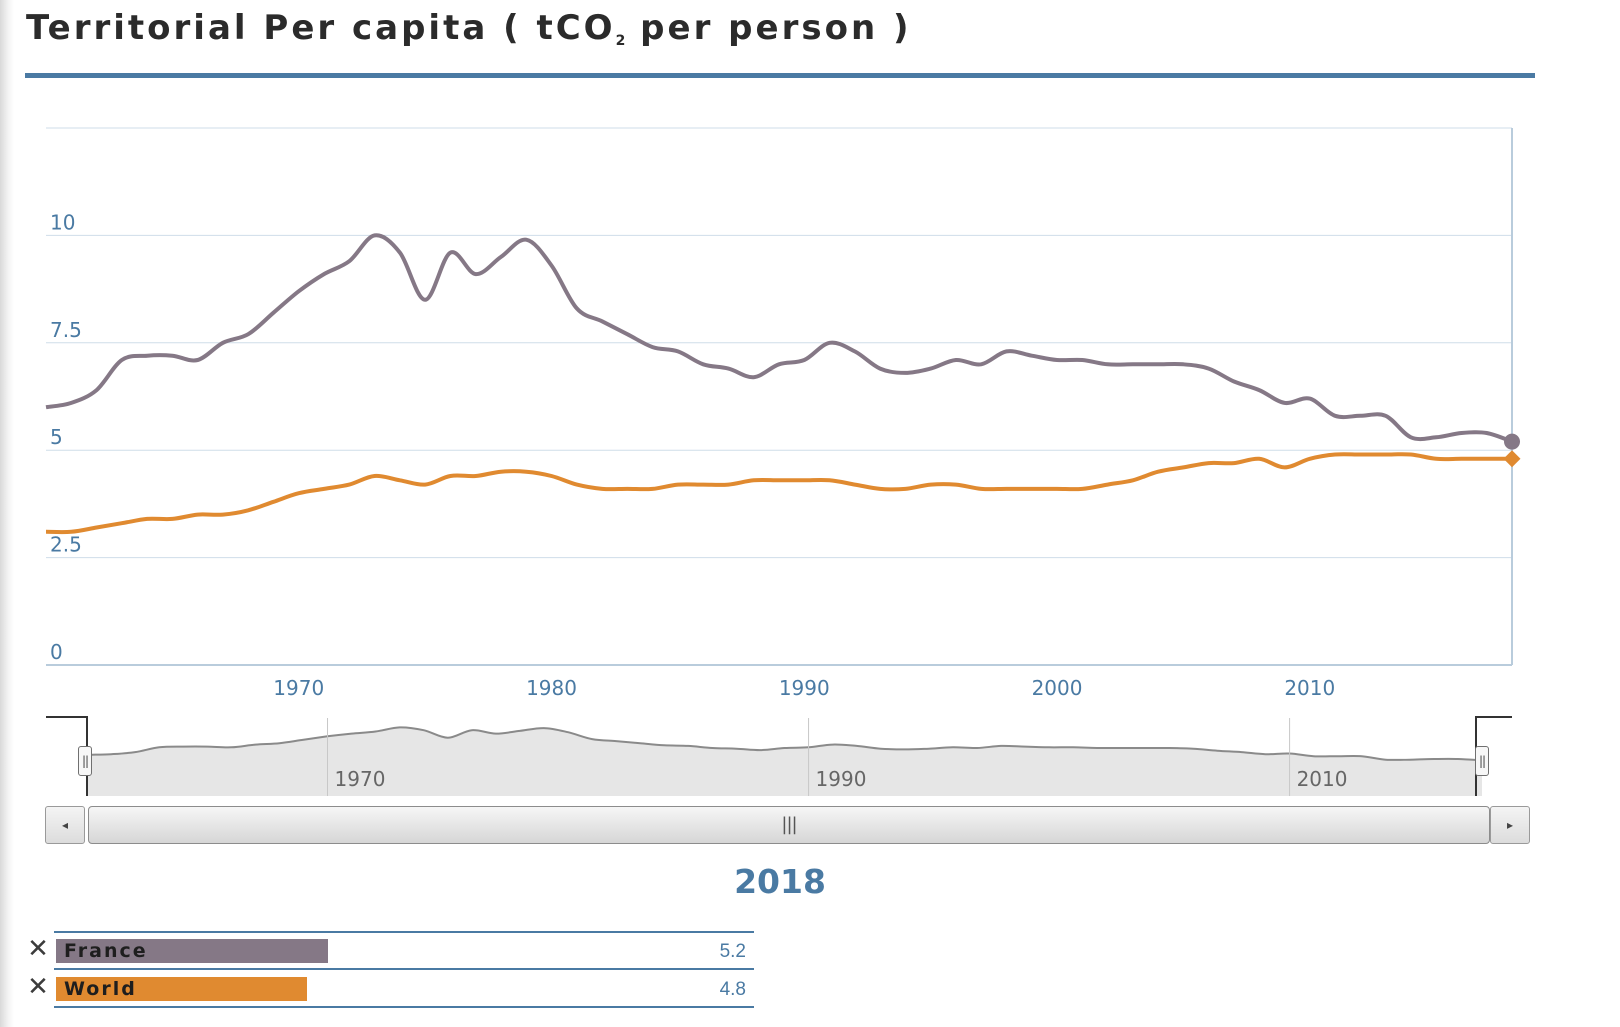 The width and height of the screenshot is (1620, 1027). Describe the element at coordinates (732, 951) in the screenshot. I see `legend-value-france: 5.2` at that location.